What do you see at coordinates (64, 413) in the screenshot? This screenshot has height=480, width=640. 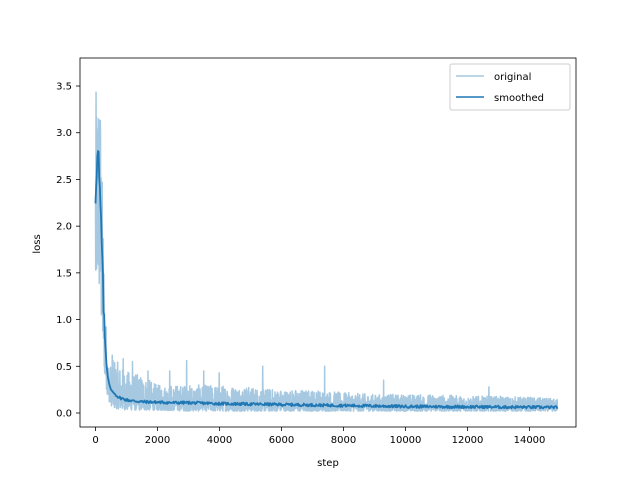 I see `y-tick-label: 0.0` at bounding box center [64, 413].